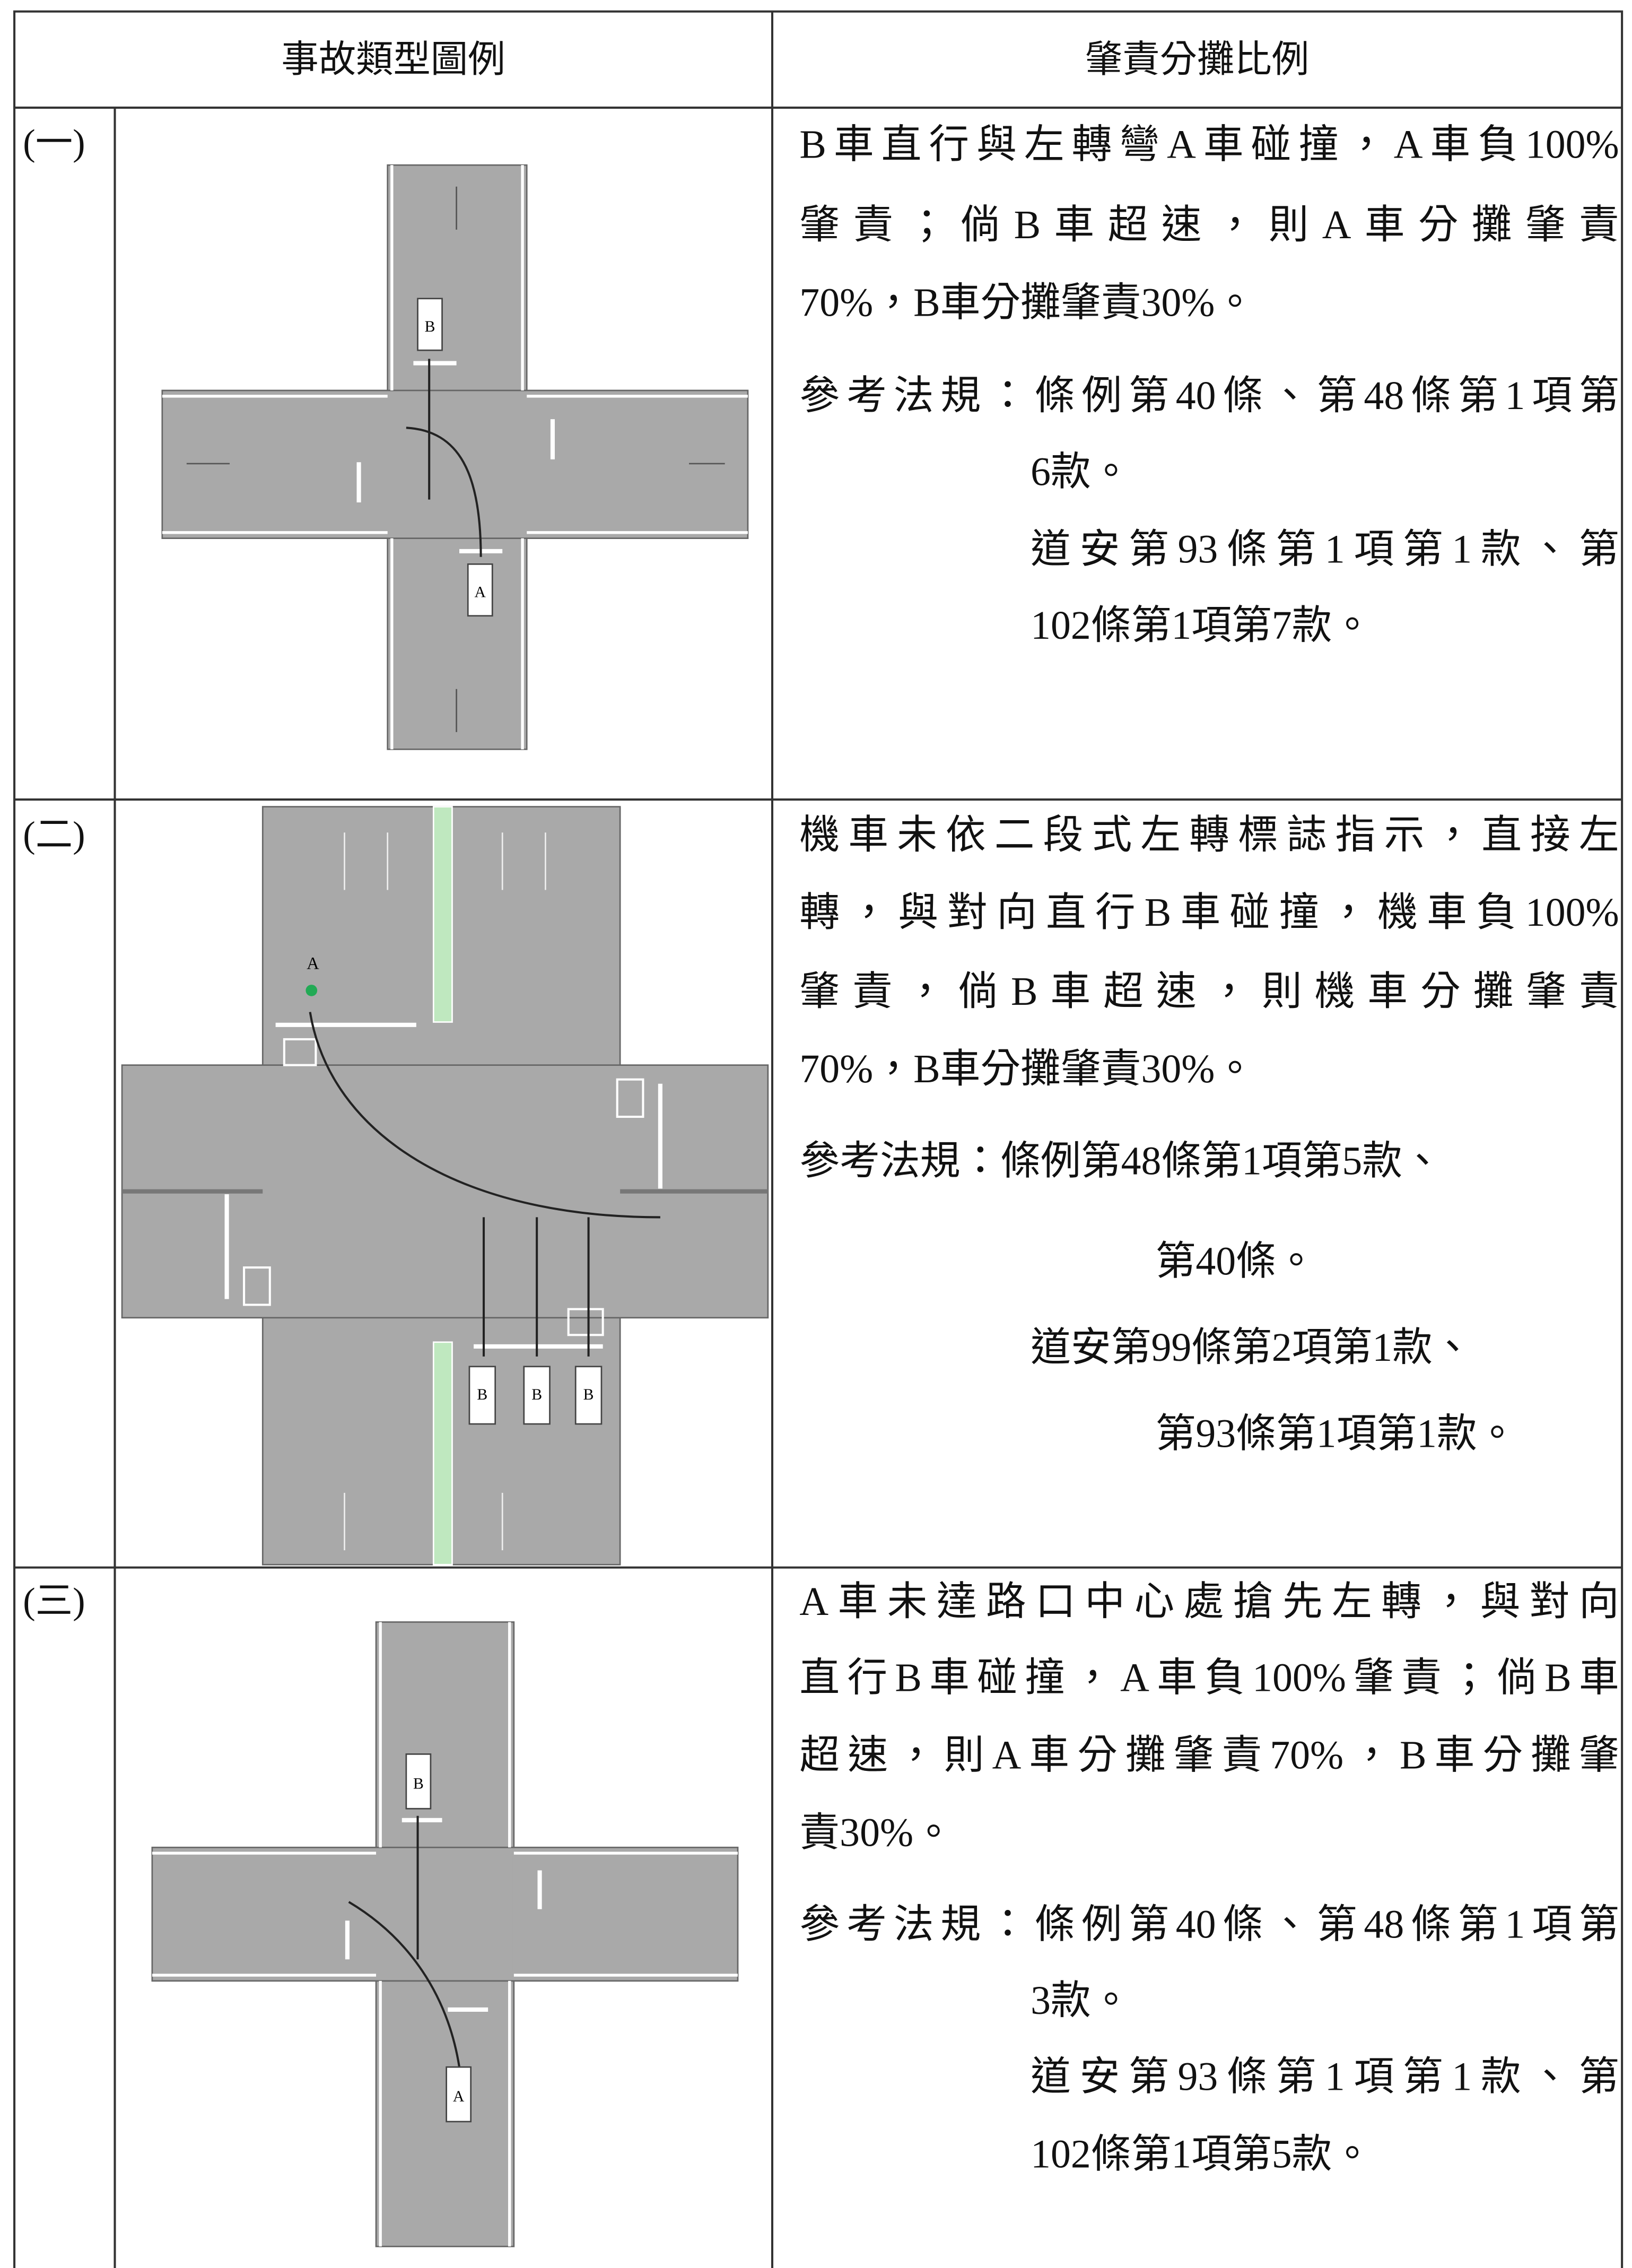  I want to click on description-line: B車直行與左轉彎A車碰撞，A車負100%, so click(1209, 145).